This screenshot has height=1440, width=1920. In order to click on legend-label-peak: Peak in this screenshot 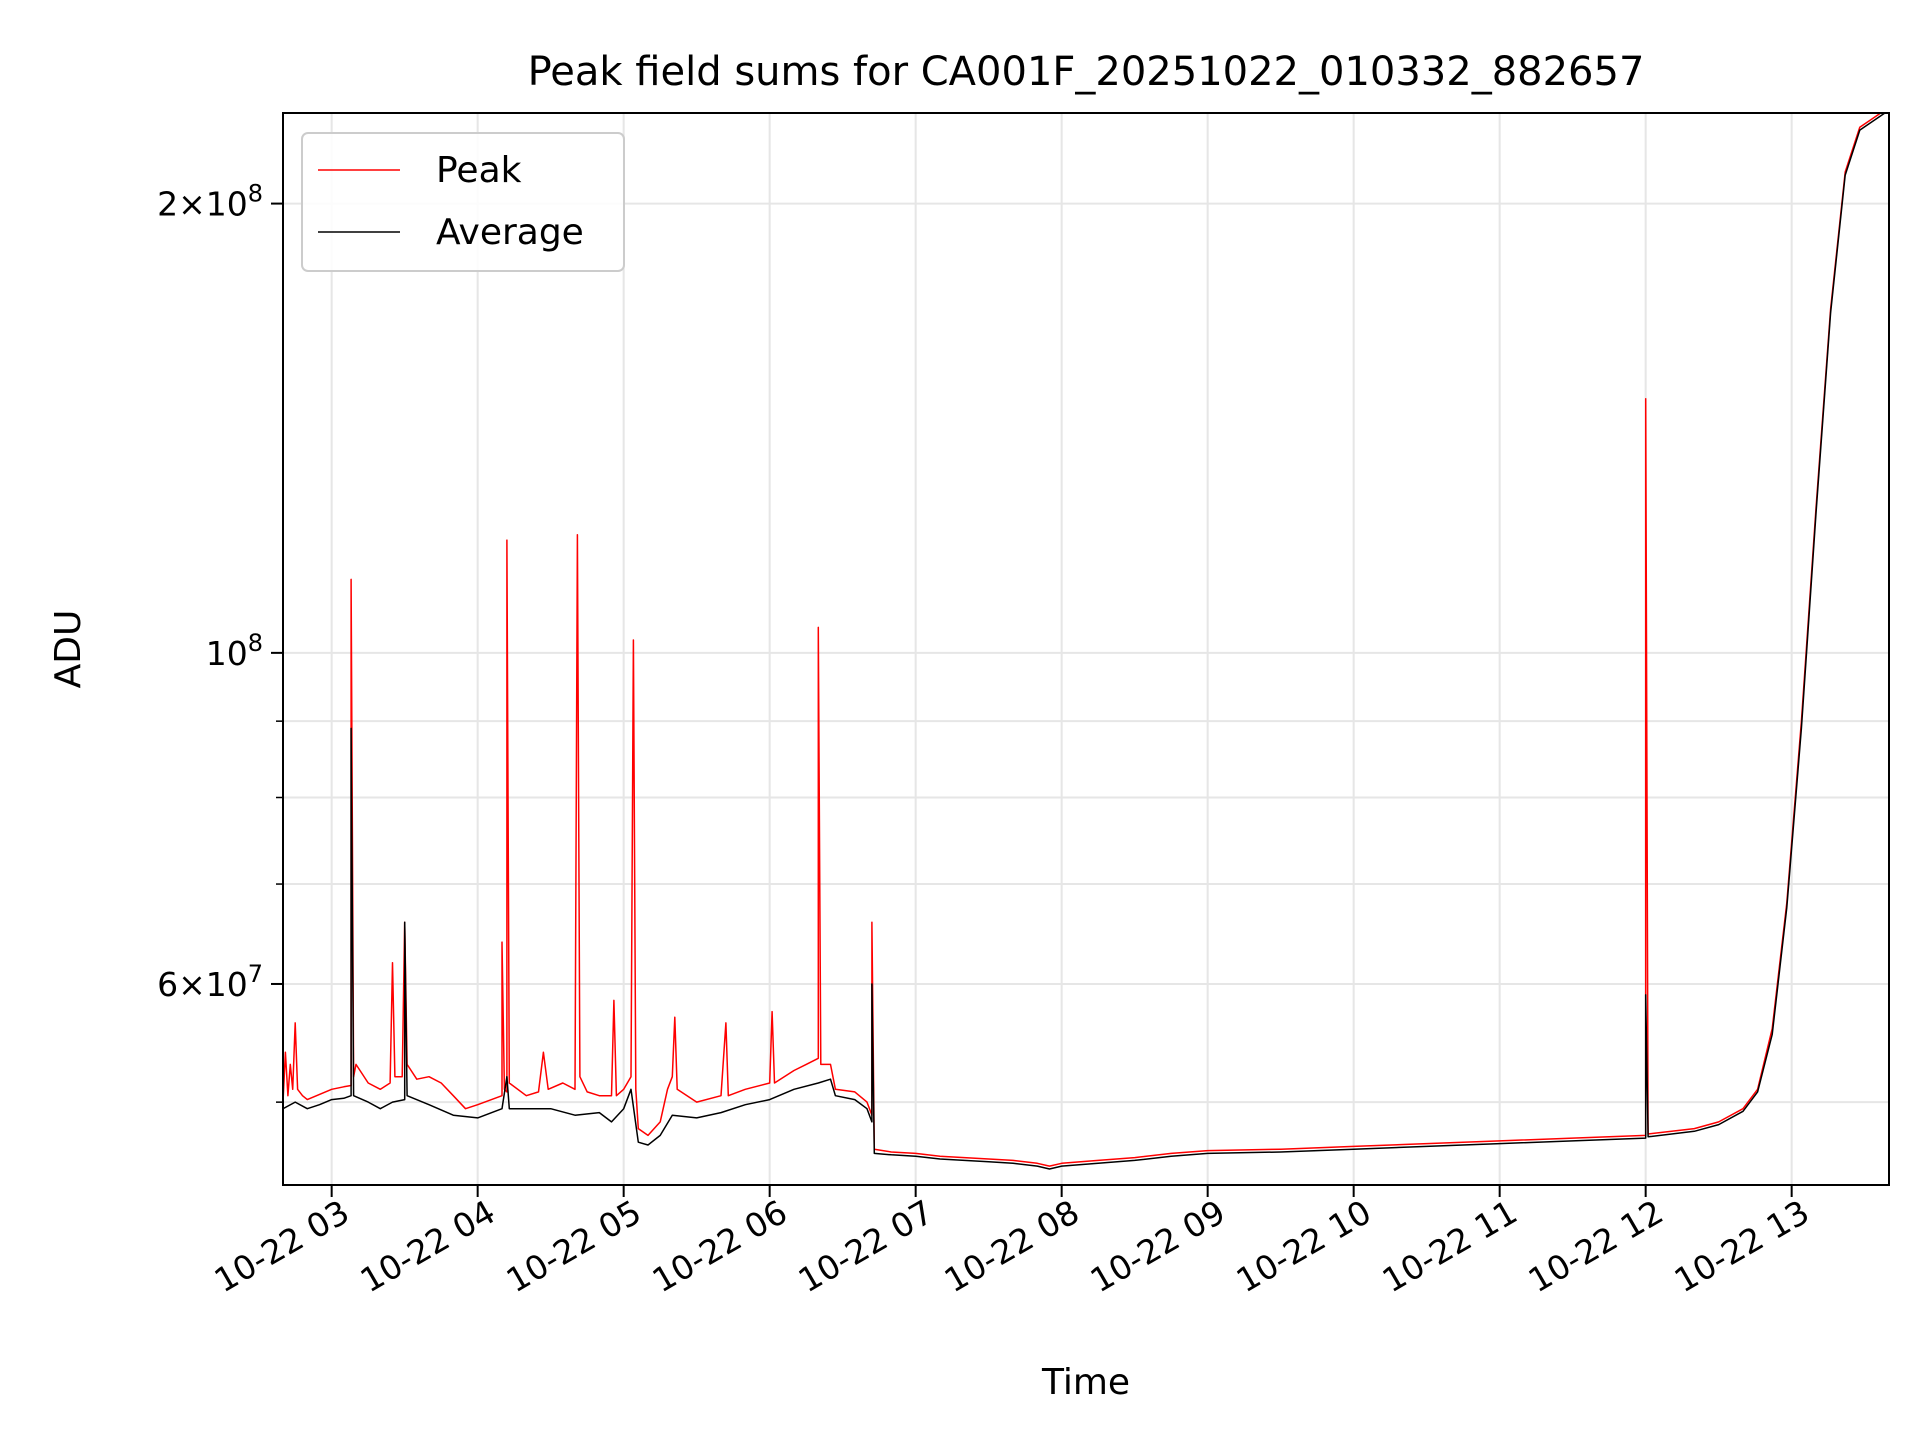, I will do `click(479, 170)`.